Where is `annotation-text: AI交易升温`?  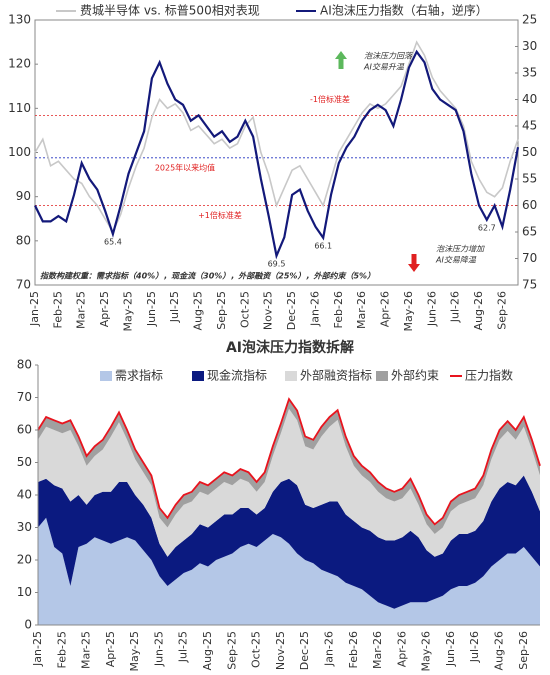
annotation-text: AI交易升温 is located at coordinates (384, 67).